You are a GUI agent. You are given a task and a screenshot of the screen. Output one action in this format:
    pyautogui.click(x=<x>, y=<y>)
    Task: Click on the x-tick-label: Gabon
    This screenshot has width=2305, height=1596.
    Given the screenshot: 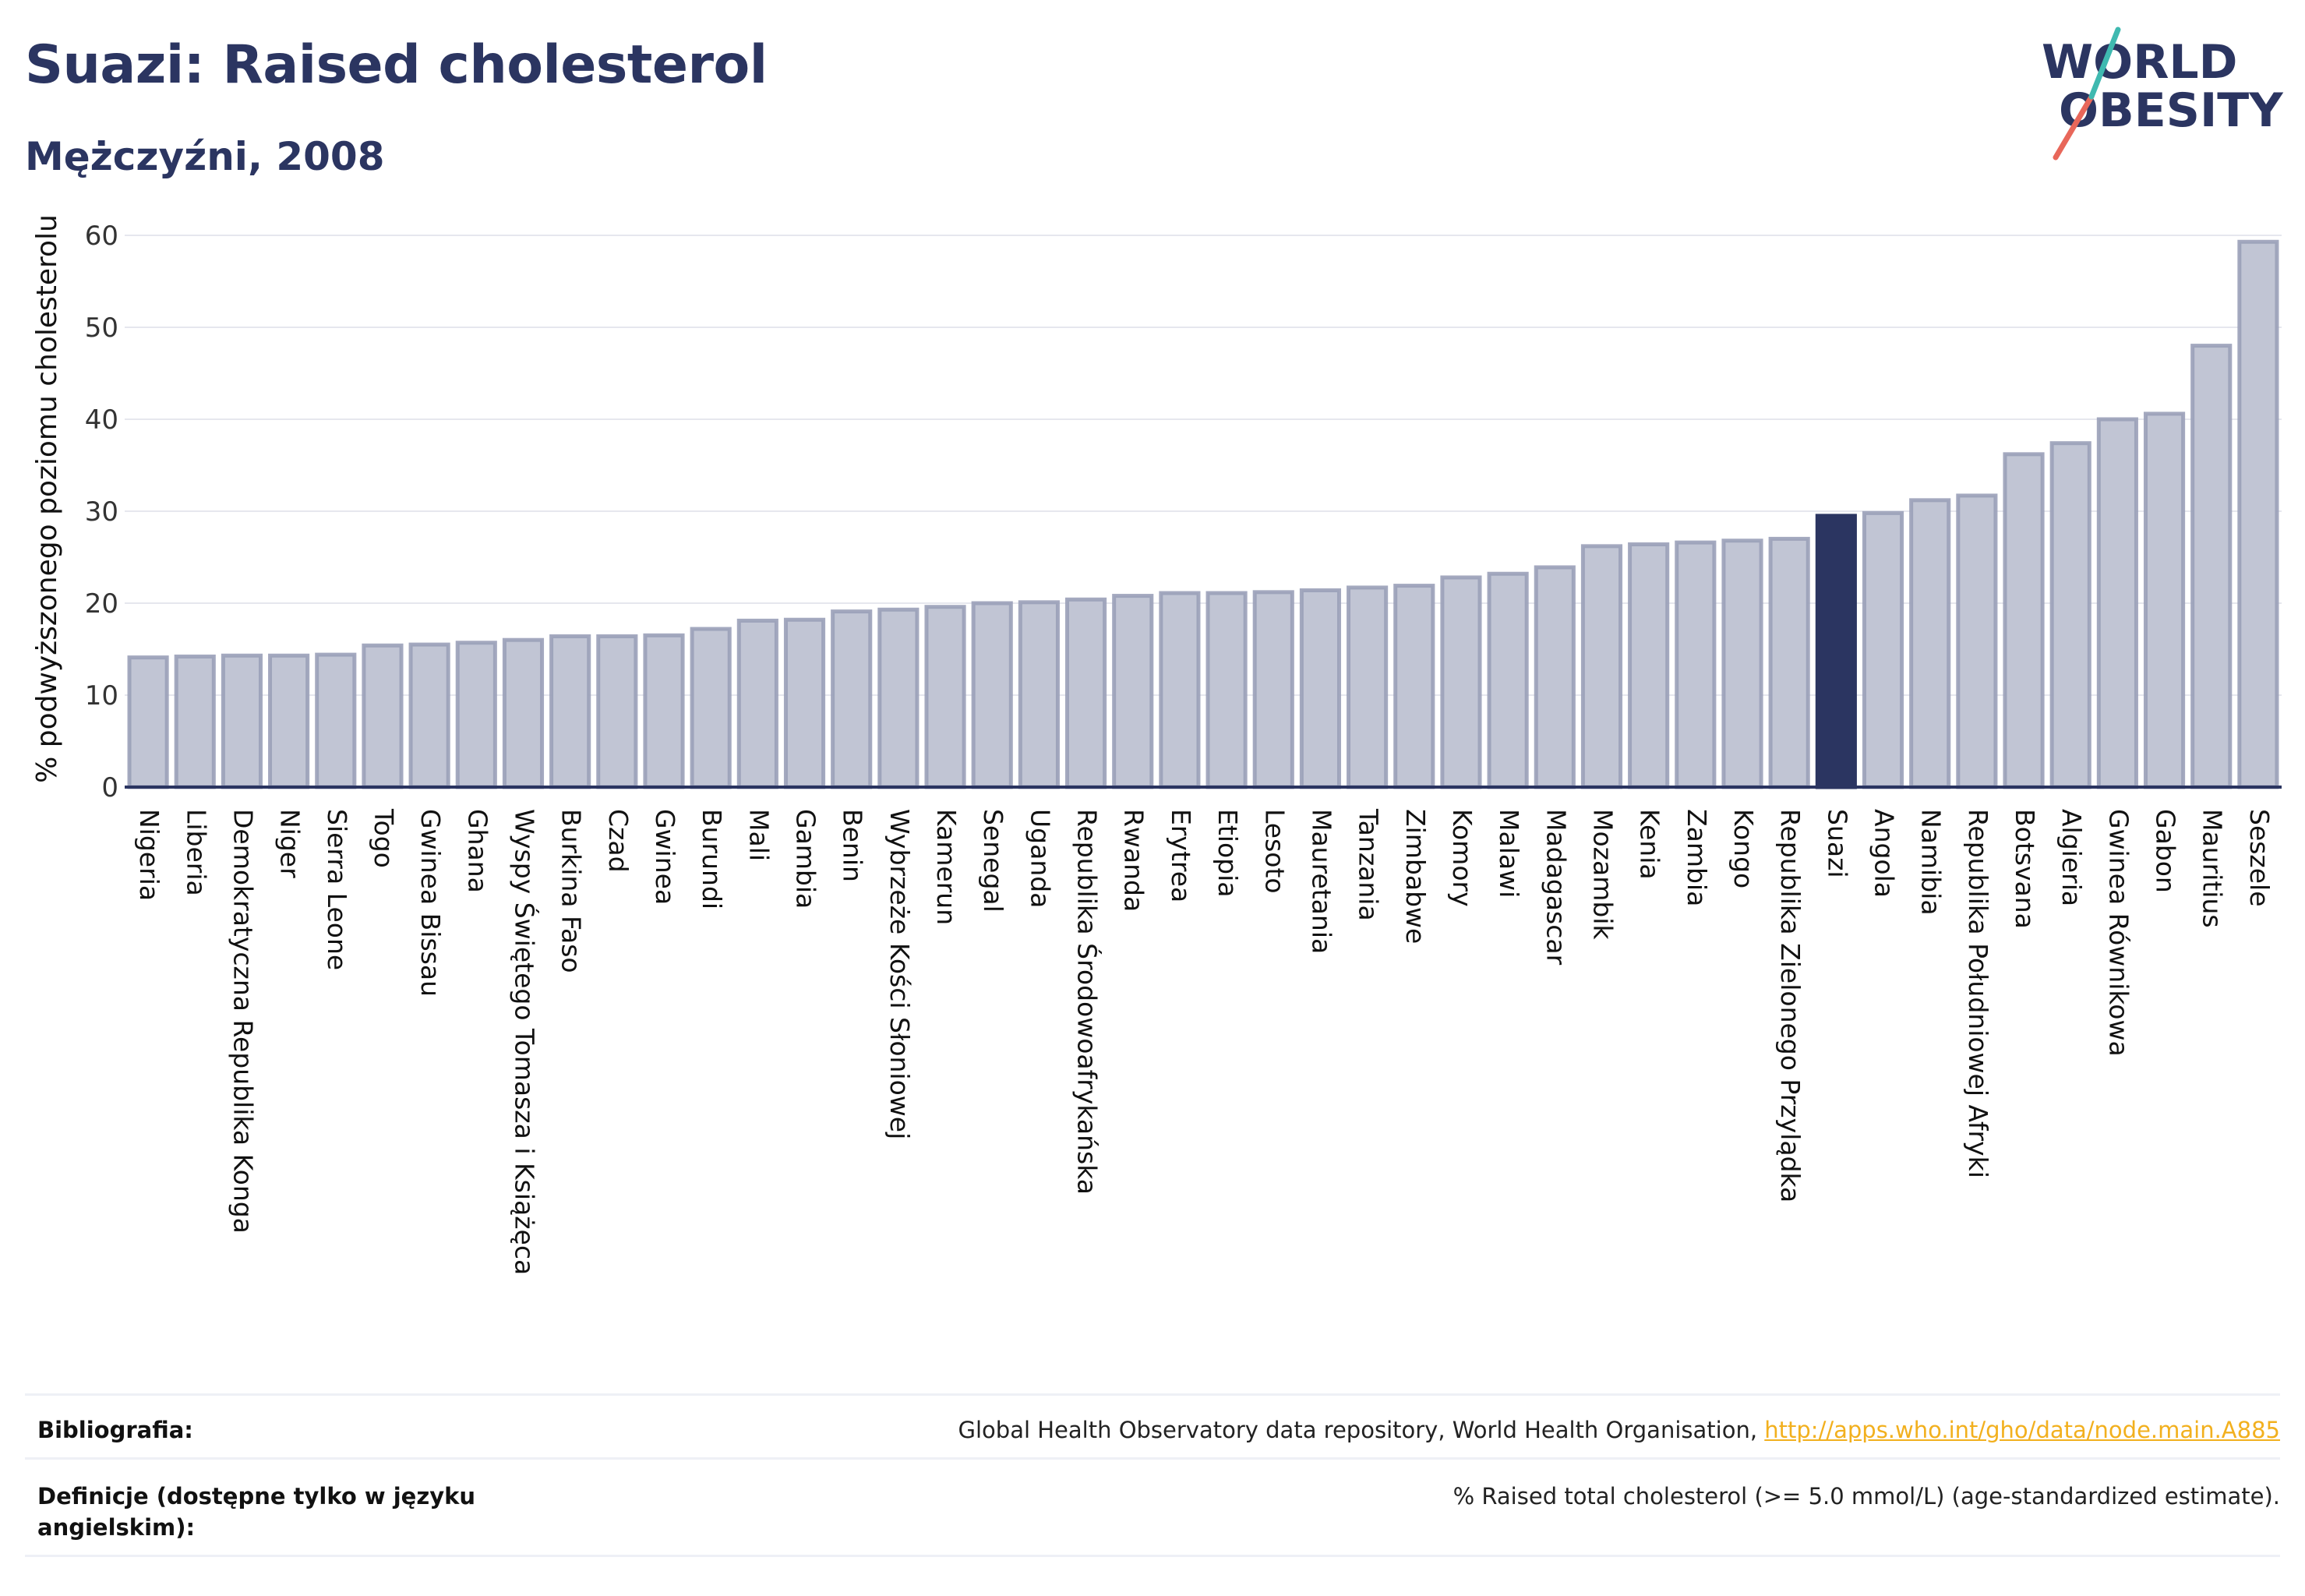 What is the action you would take?
    pyautogui.click(x=2166, y=851)
    